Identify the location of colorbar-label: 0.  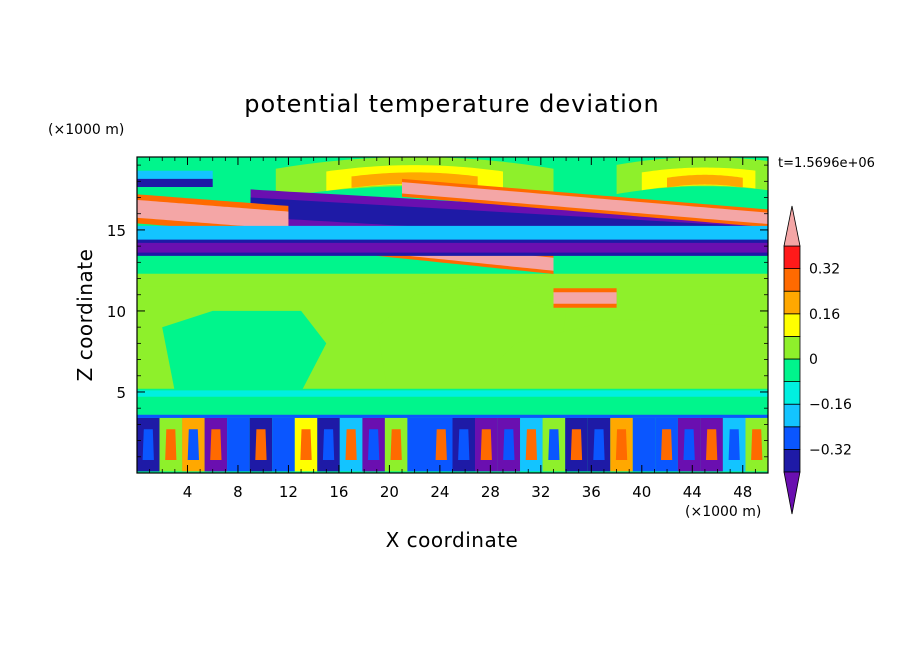
(813, 360).